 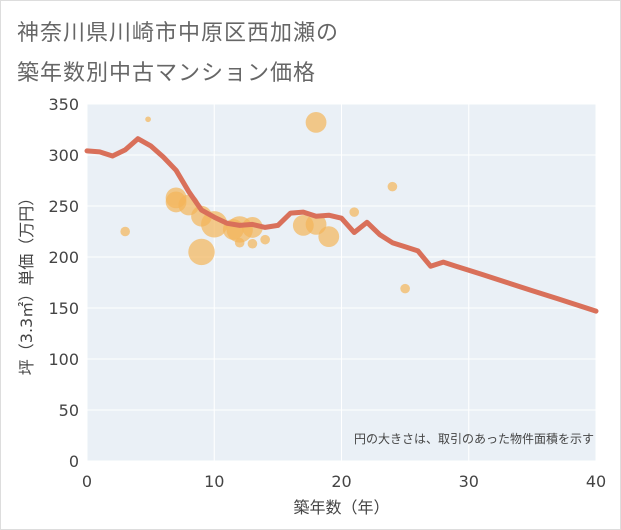 What do you see at coordinates (26, 282) in the screenshot?
I see `y-axis-label: 坪（3.3㎡）単価（万円）` at bounding box center [26, 282].